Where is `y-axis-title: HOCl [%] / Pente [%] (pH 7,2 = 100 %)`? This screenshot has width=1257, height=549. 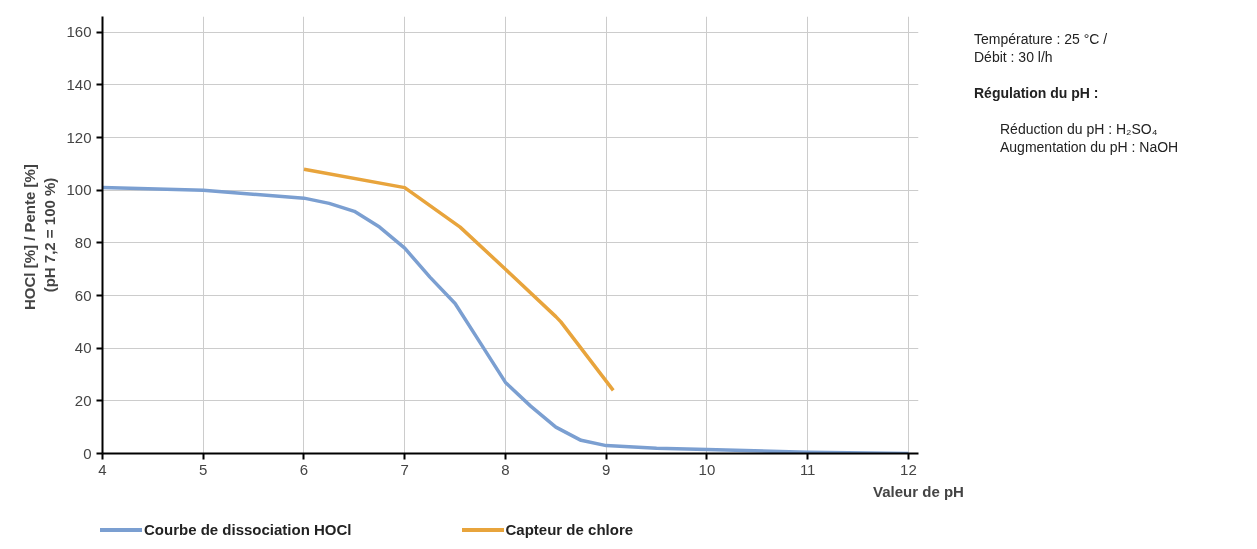 y-axis-title: HOCl [%] / Pente [%] (pH 7,2 = 100 %) is located at coordinates (40, 237).